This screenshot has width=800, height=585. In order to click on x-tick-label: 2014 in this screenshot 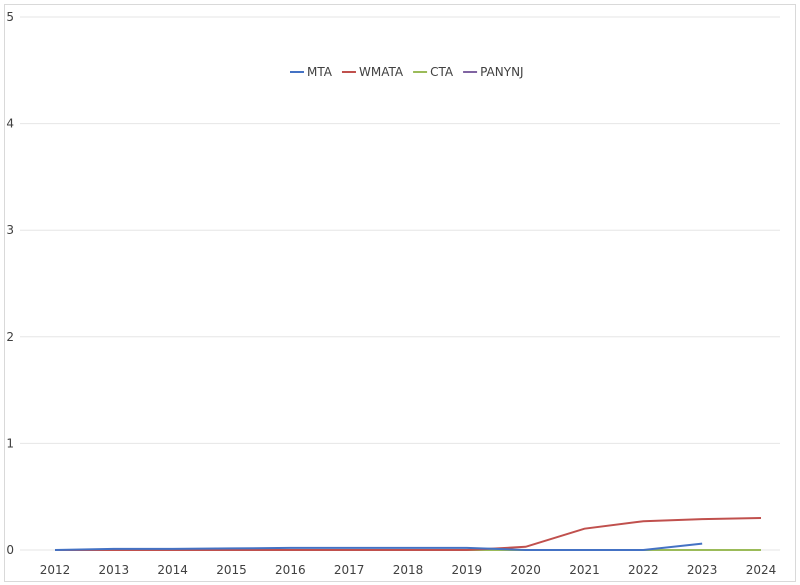, I will do `click(172, 570)`.